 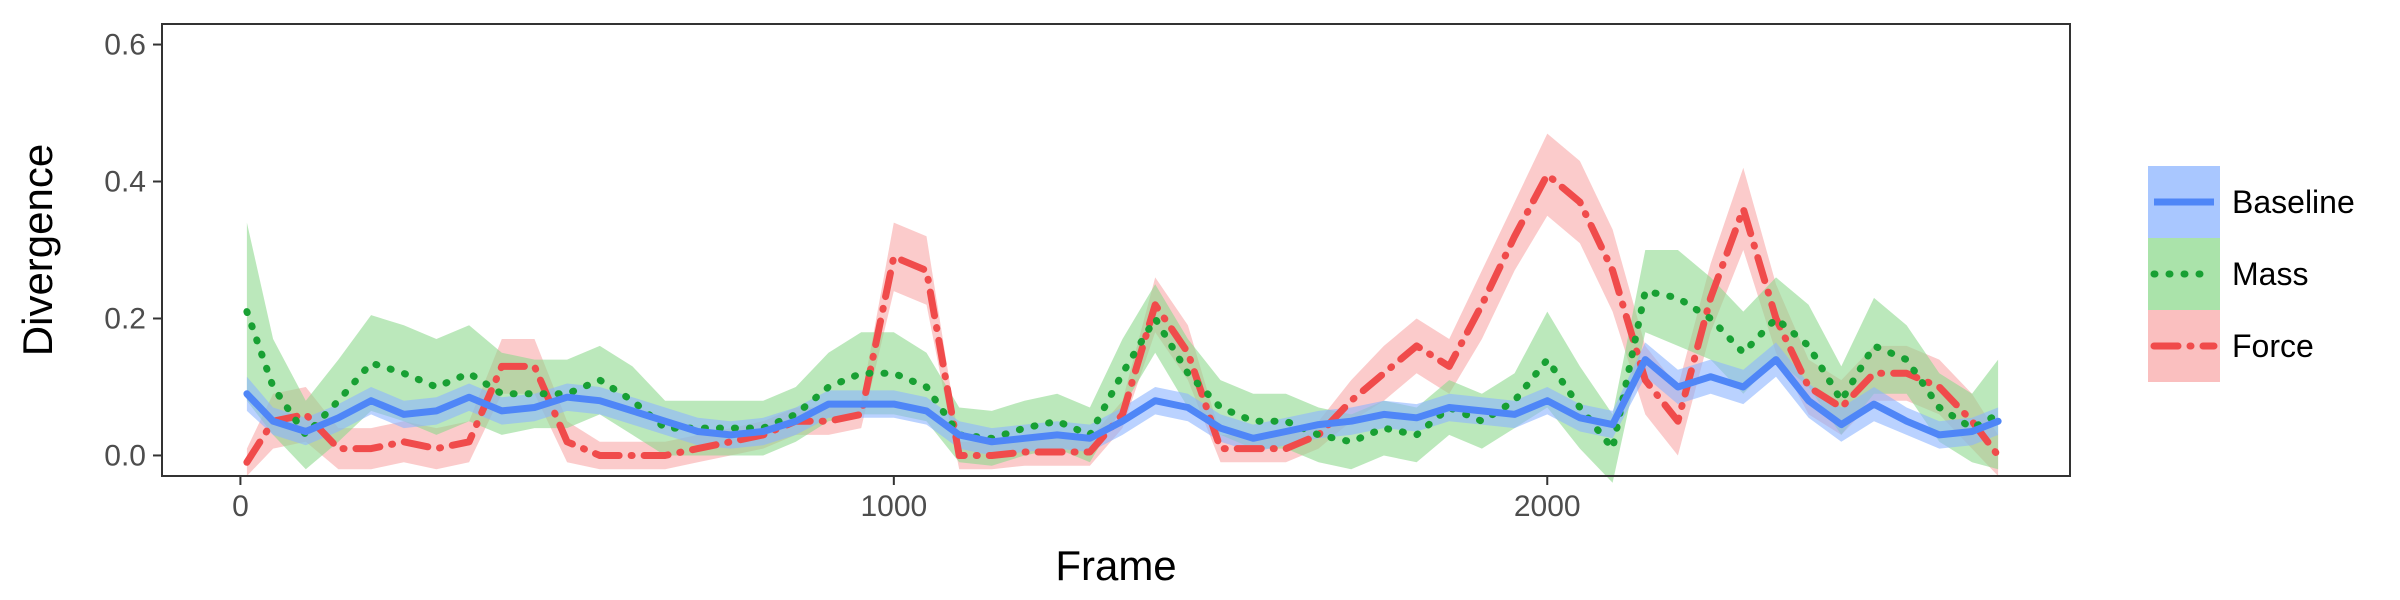 What do you see at coordinates (2231, 346) in the screenshot?
I see `legend-item-force: Force` at bounding box center [2231, 346].